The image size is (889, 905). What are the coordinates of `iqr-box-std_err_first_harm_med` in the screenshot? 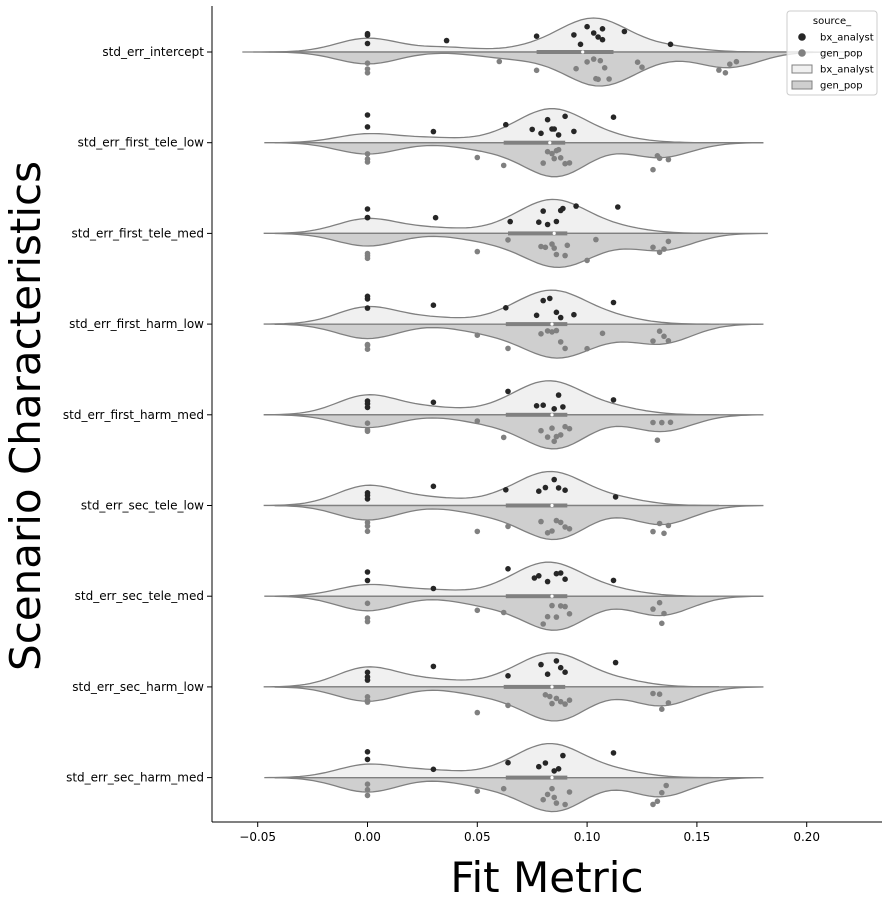 It's located at (536, 414).